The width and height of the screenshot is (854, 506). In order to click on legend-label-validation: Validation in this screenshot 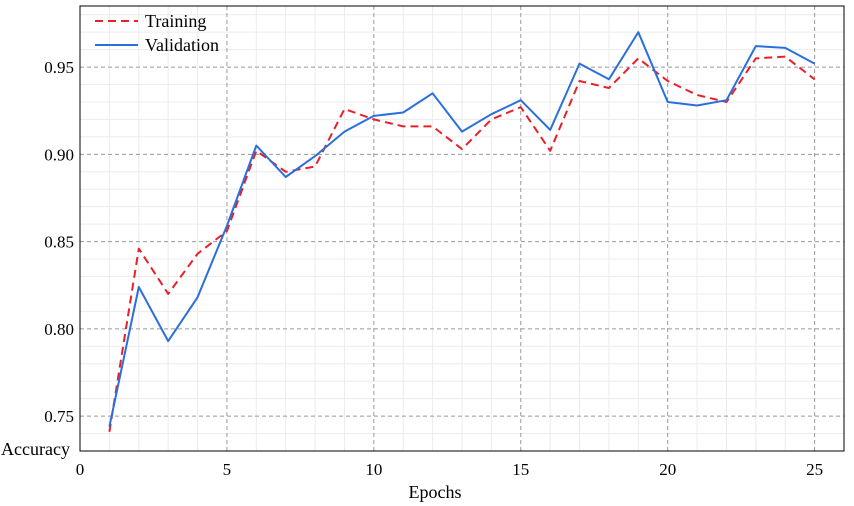, I will do `click(182, 45)`.